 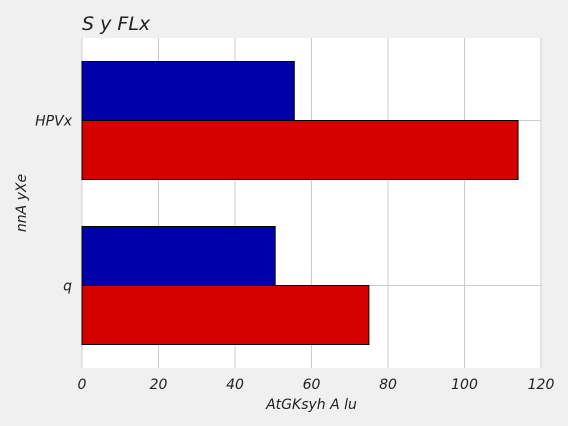 What do you see at coordinates (300, 150) in the screenshot?
I see `bar-series2-hpvx` at bounding box center [300, 150].